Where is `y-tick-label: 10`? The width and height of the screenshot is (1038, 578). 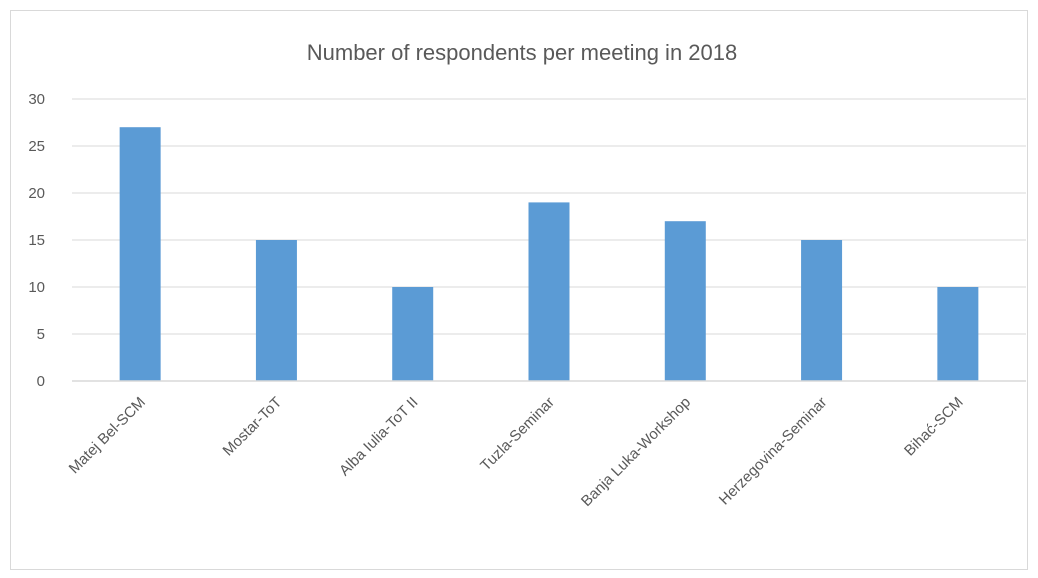 y-tick-label: 10 is located at coordinates (36, 287).